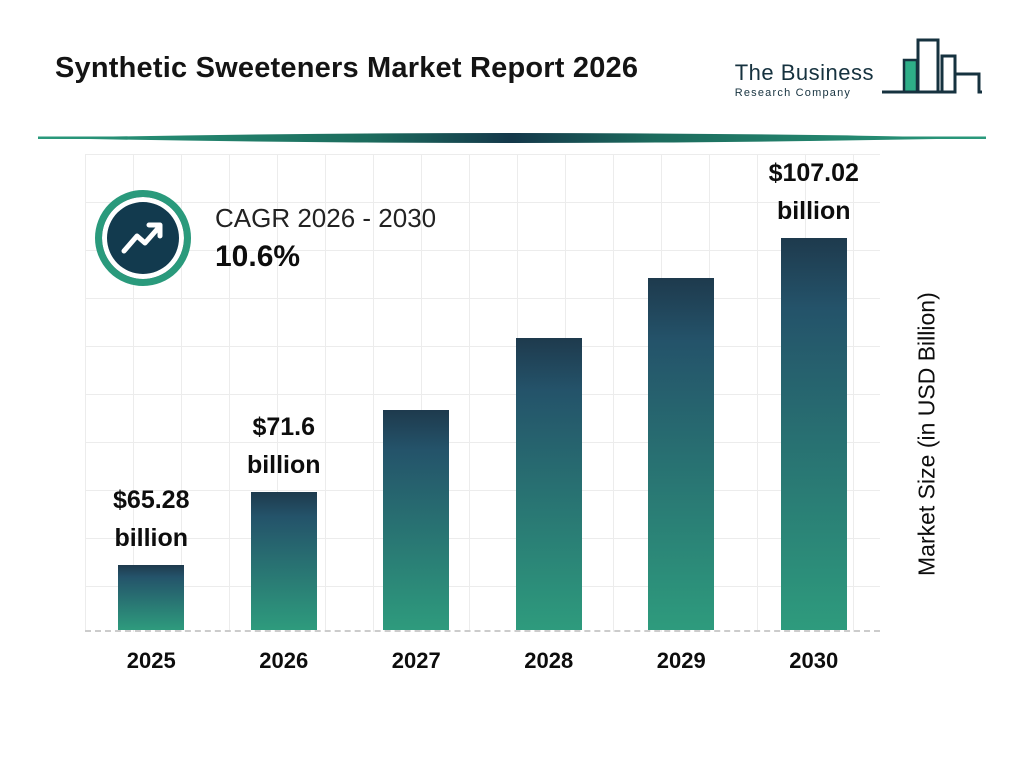  What do you see at coordinates (681, 454) in the screenshot?
I see `bar-2029` at bounding box center [681, 454].